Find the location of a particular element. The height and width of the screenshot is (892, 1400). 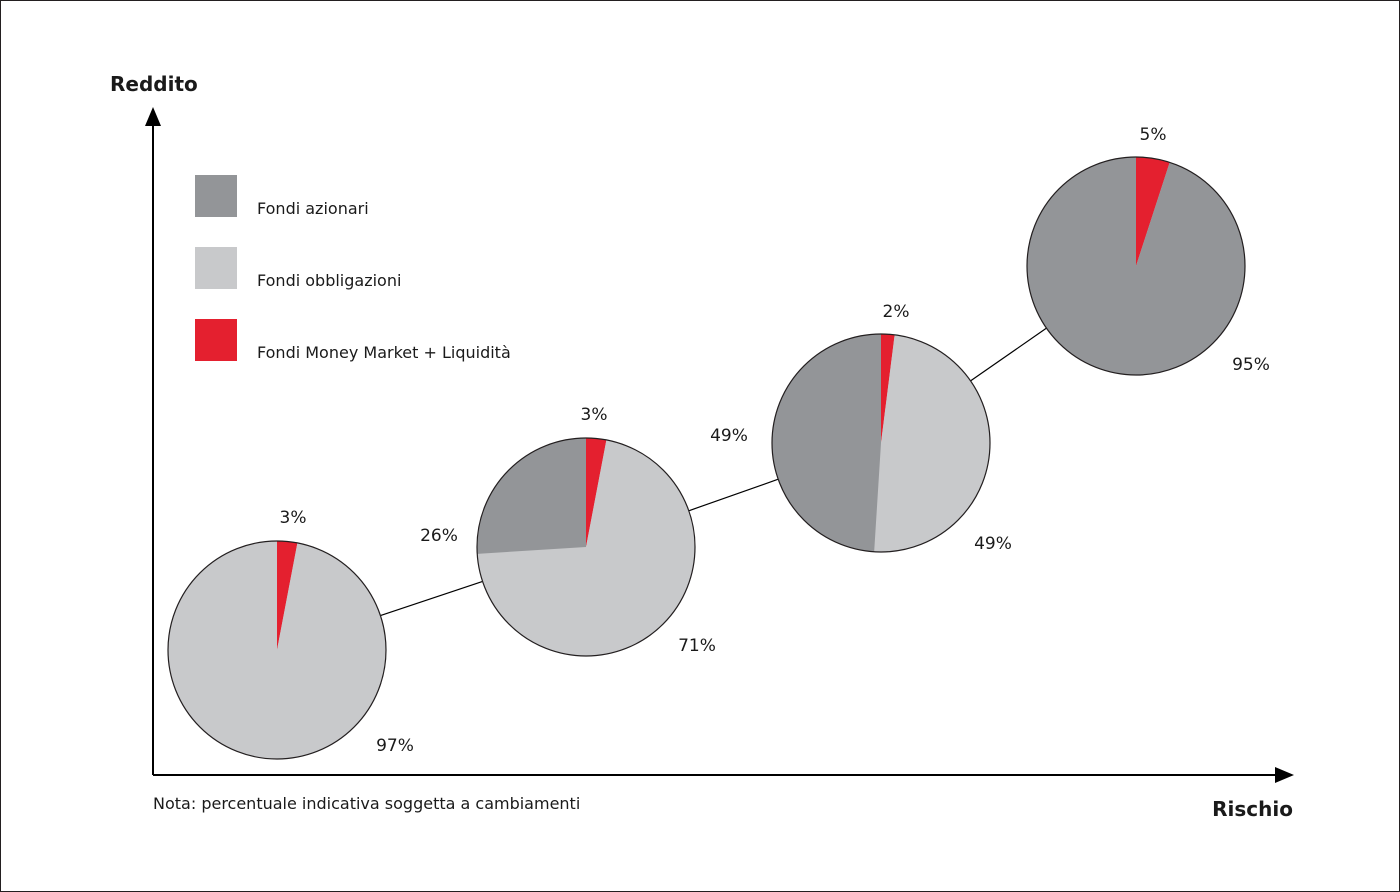

data-label-bond: 97% is located at coordinates (395, 746).